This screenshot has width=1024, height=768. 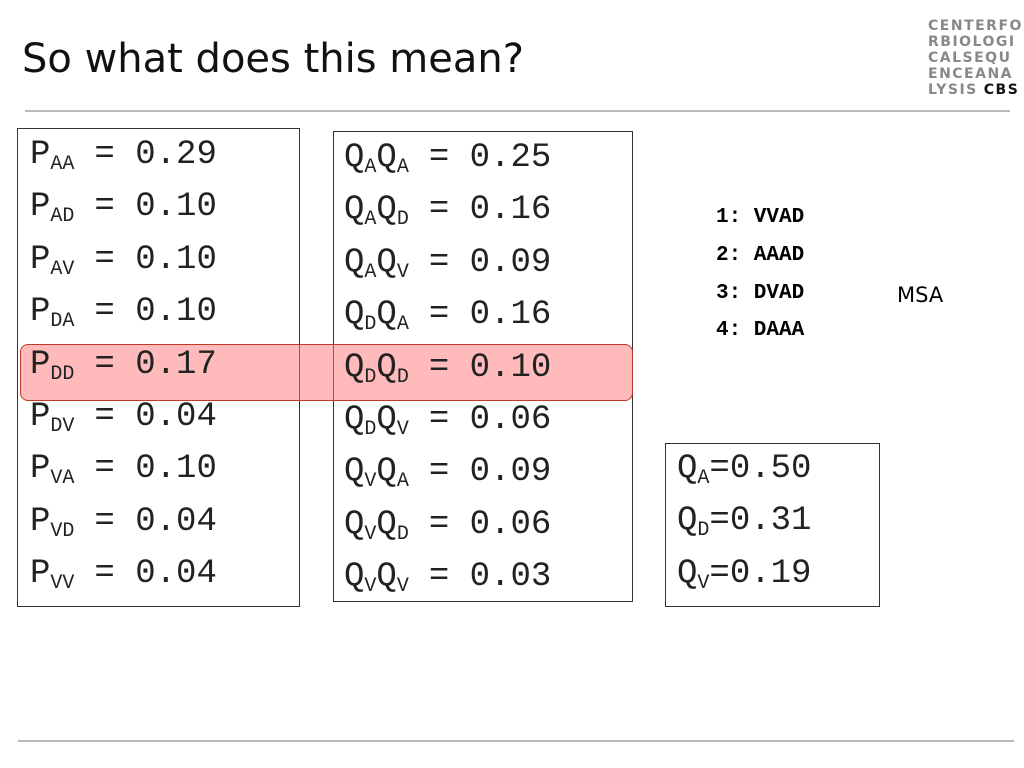 I want to click on p-row: PDA = 0.10, so click(x=123, y=313).